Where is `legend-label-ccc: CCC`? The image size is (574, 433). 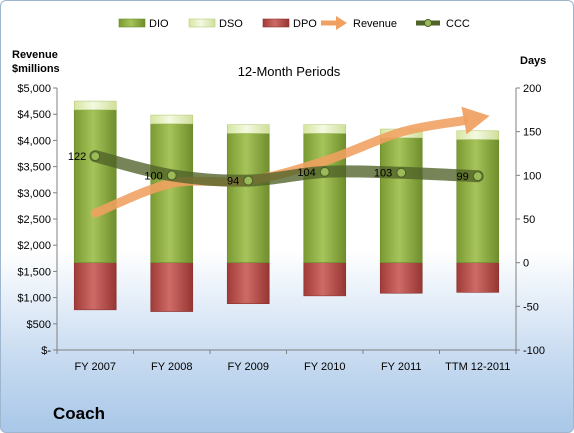
legend-label-ccc: CCC is located at coordinates (458, 24).